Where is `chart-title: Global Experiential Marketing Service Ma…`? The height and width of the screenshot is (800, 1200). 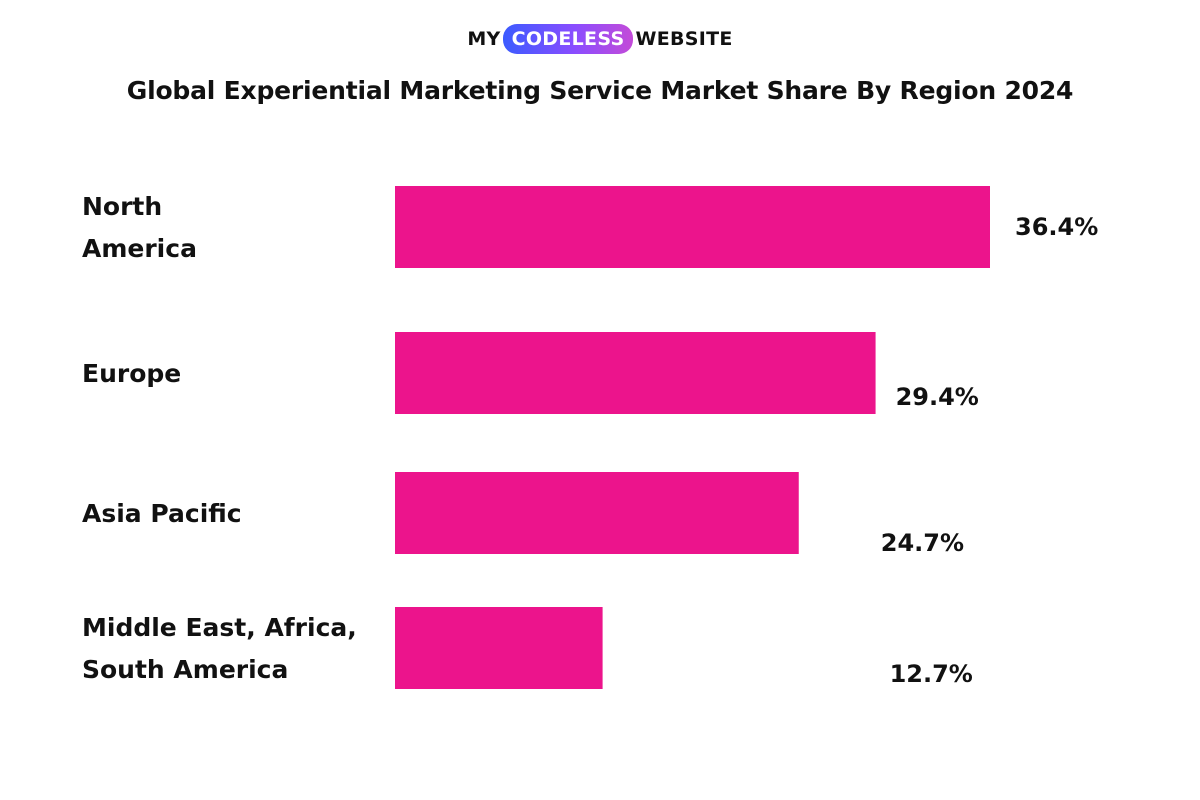 chart-title: Global Experiential Marketing Service Ma… is located at coordinates (600, 90).